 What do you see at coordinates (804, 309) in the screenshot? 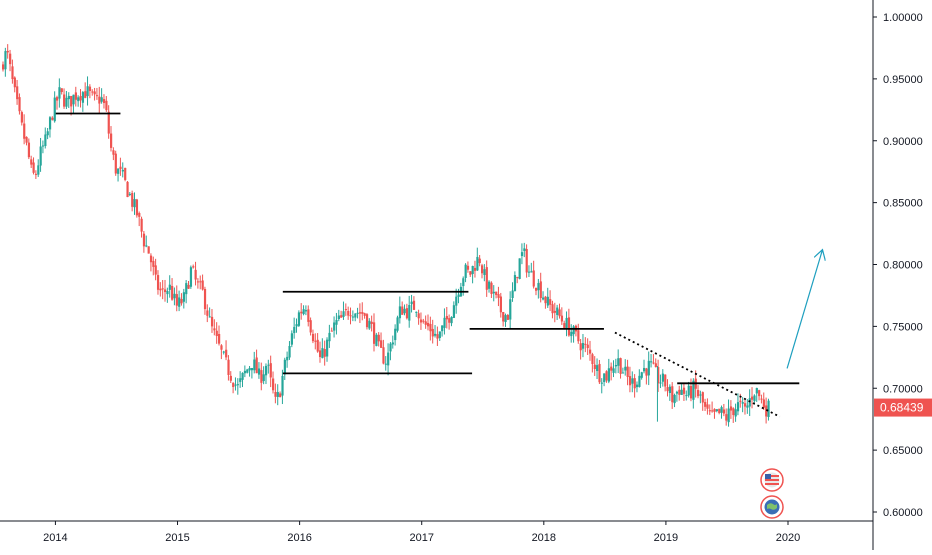
I see `projection-arrow` at bounding box center [804, 309].